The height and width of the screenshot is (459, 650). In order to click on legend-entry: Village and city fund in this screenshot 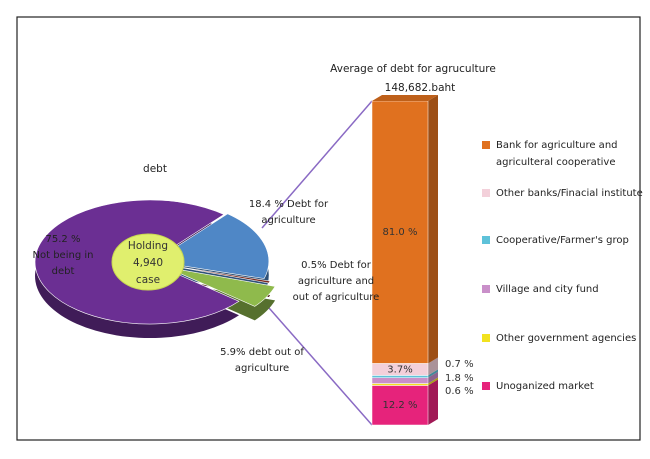, I will do `click(566, 289)`.